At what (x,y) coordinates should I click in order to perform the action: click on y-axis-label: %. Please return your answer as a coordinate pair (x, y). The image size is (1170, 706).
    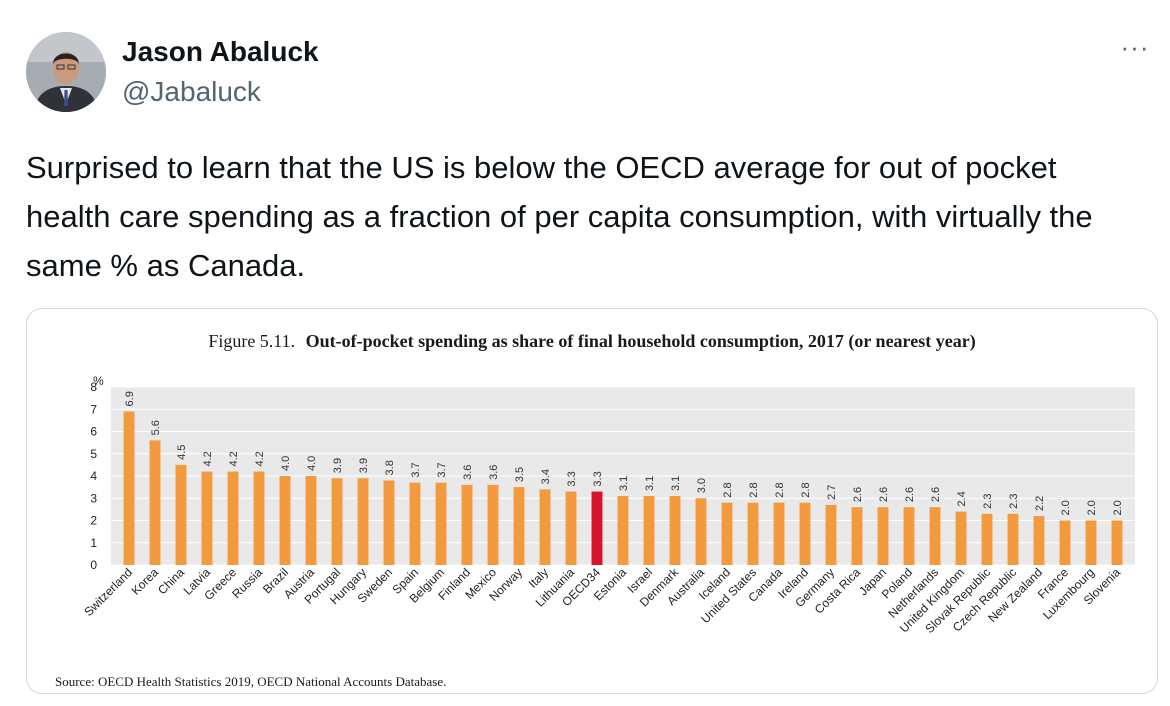
    Looking at the image, I should click on (98, 381).